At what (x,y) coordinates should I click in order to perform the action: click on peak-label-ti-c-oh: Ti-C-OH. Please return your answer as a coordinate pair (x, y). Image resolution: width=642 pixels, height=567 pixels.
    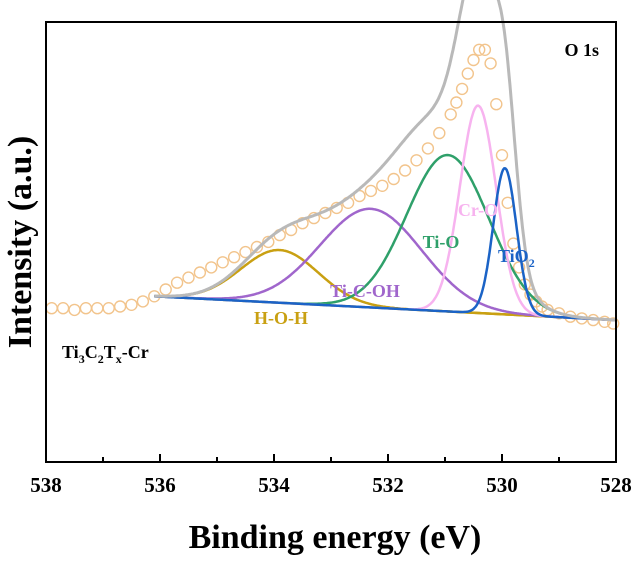
    Looking at the image, I should click on (365, 291).